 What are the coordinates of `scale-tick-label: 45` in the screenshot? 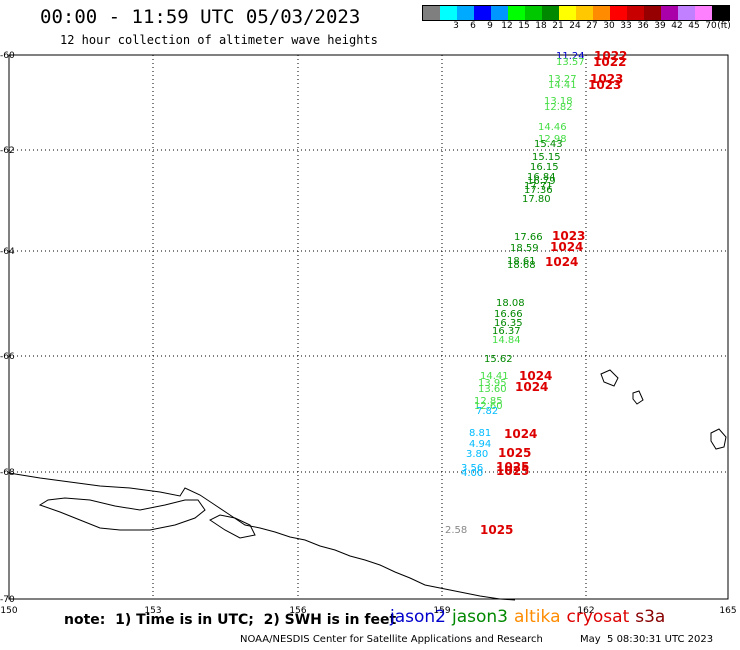 It's located at (694, 26).